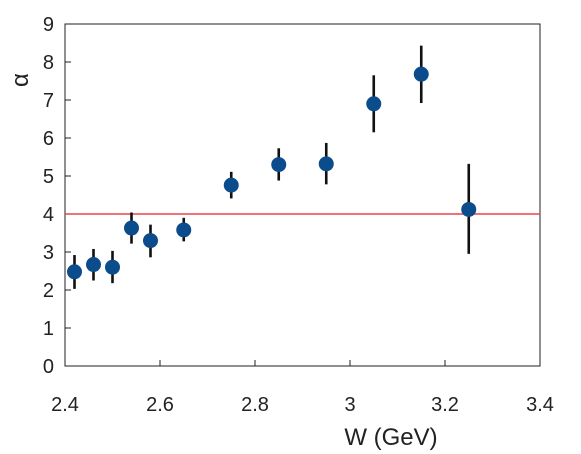 The width and height of the screenshot is (581, 454). I want to click on y-tick-label: 9, so click(48, 25).